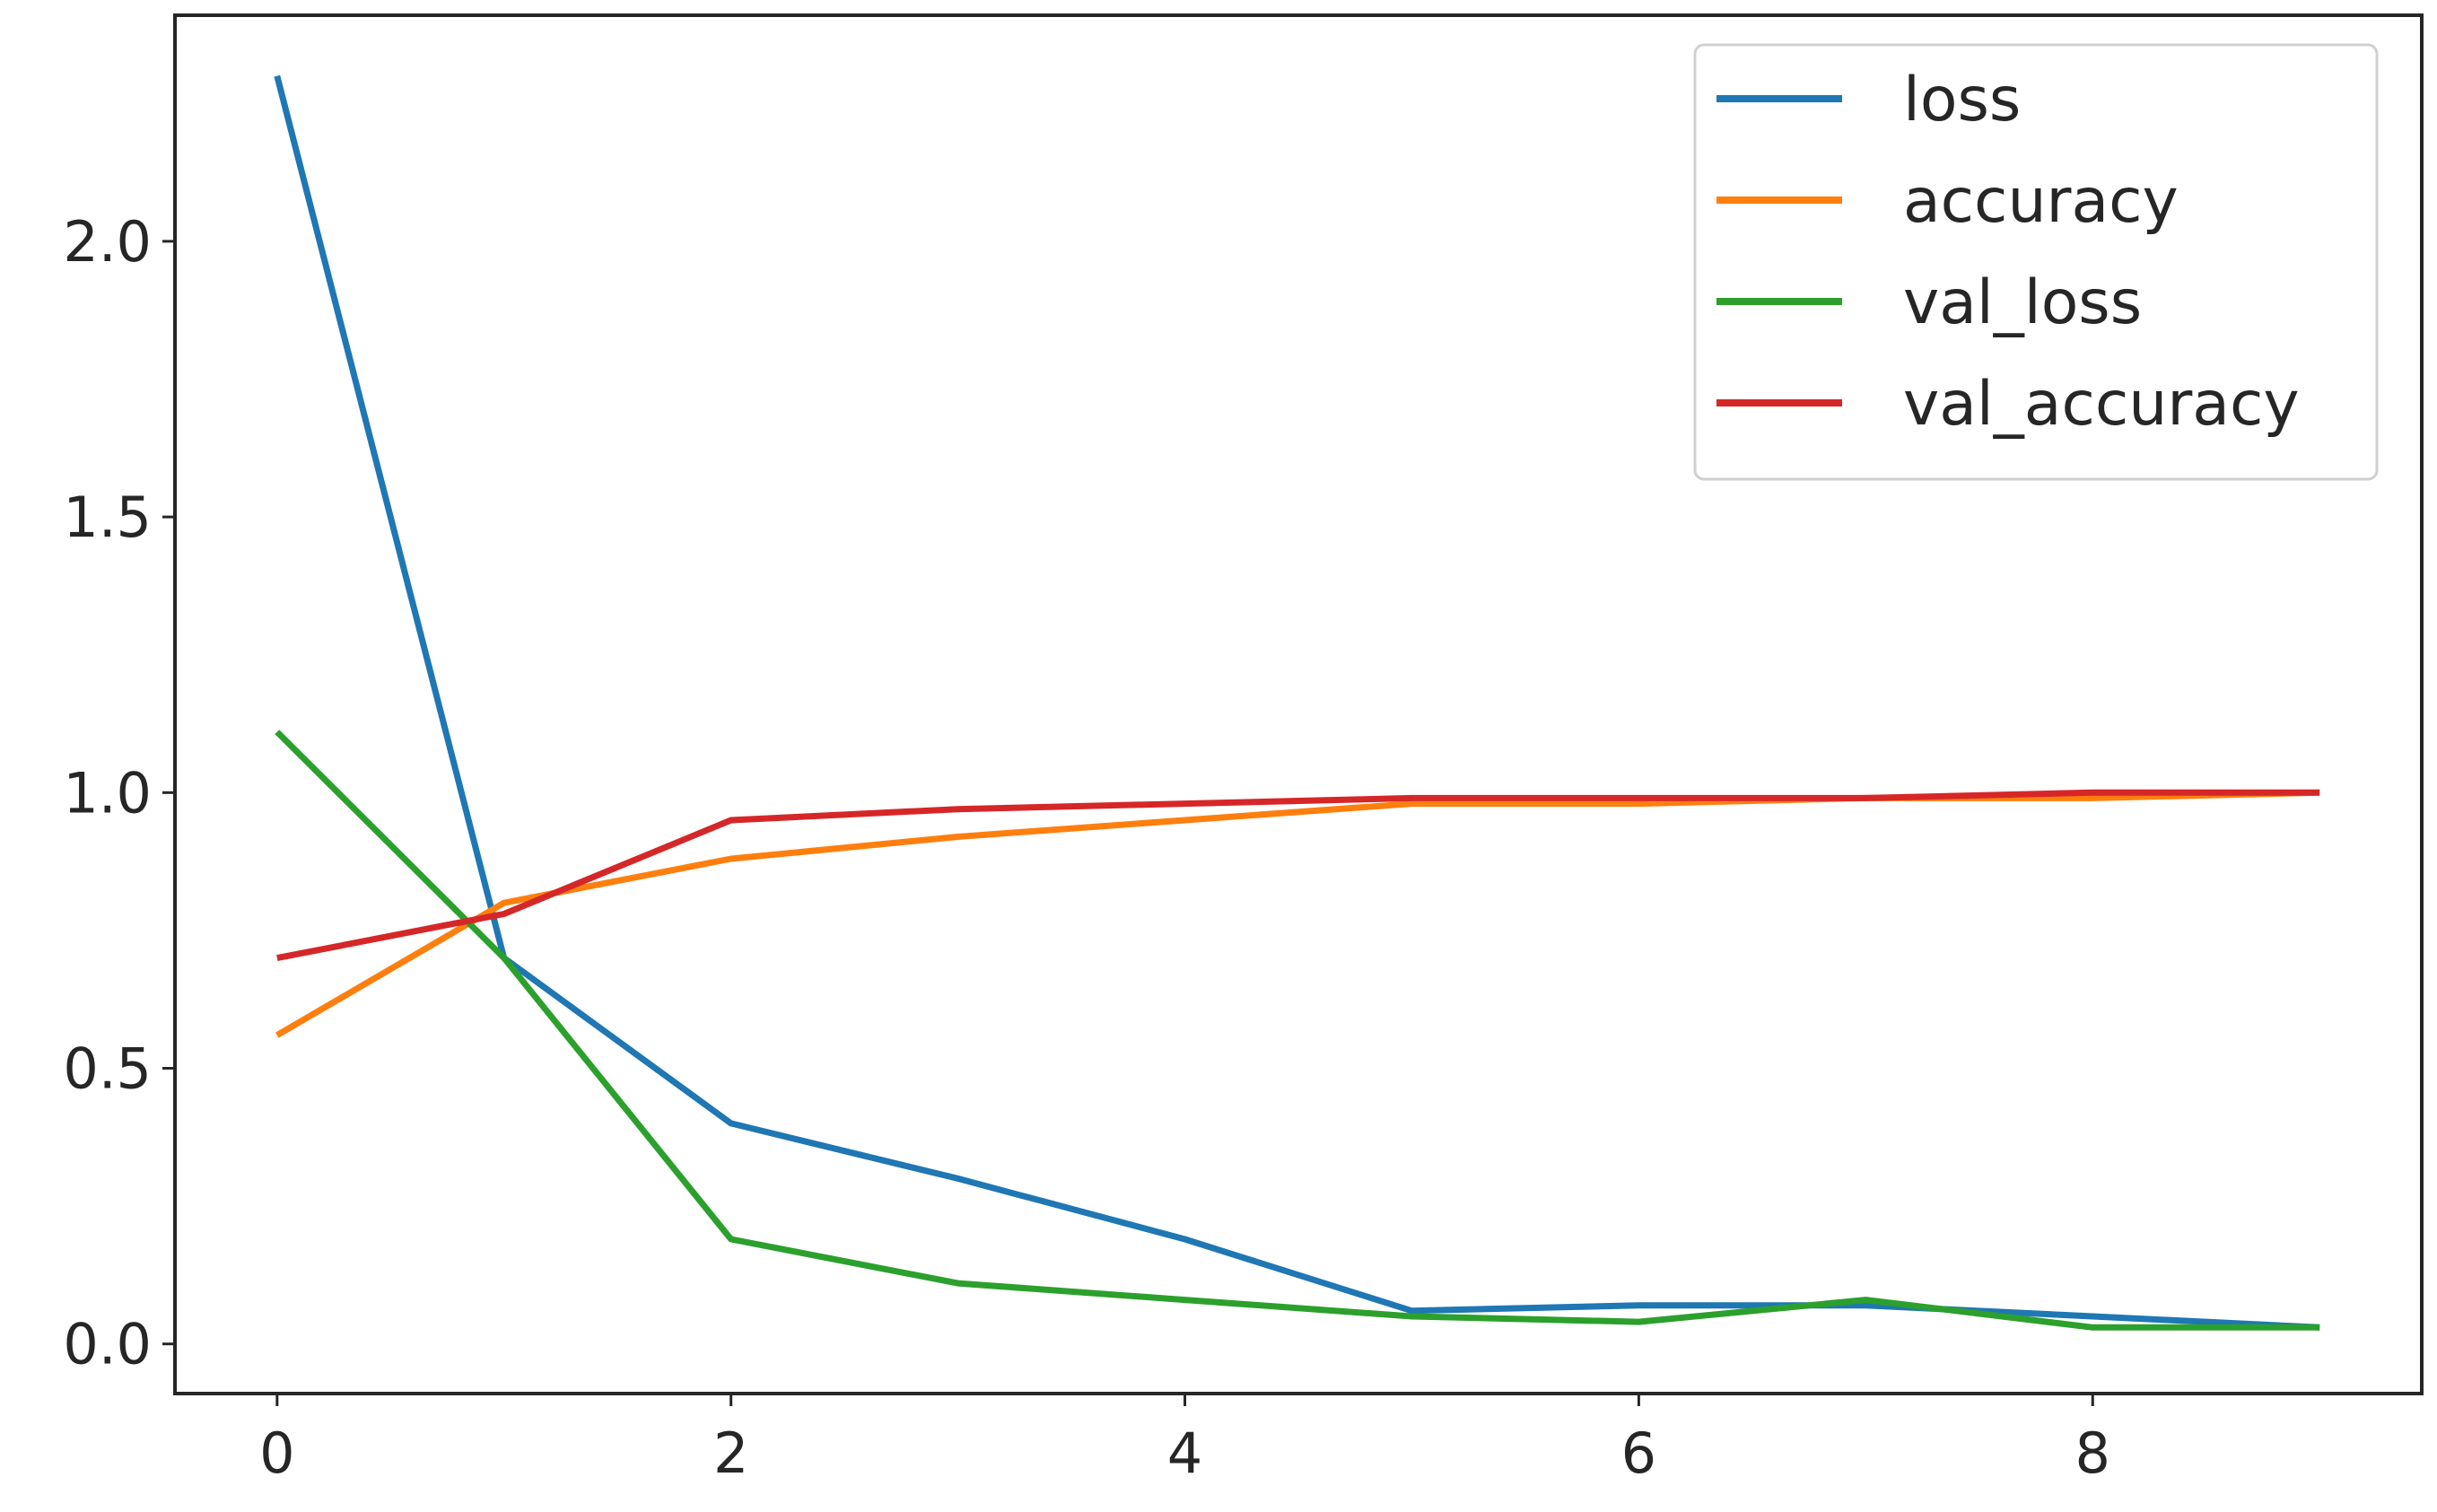 The width and height of the screenshot is (2437, 1512). I want to click on x-tick-label: 8, so click(2092, 1453).